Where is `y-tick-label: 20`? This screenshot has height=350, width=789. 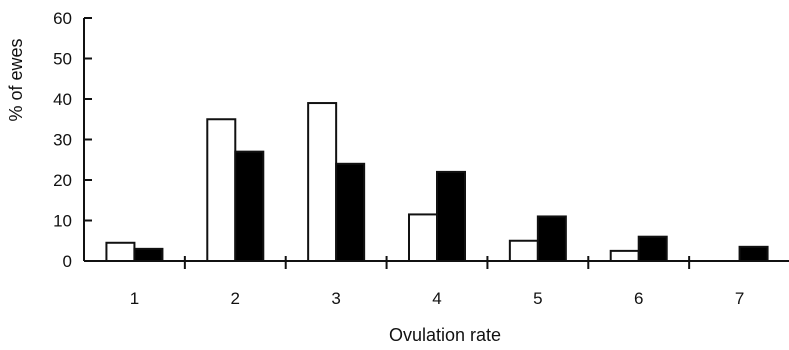 y-tick-label: 20 is located at coordinates (62, 180).